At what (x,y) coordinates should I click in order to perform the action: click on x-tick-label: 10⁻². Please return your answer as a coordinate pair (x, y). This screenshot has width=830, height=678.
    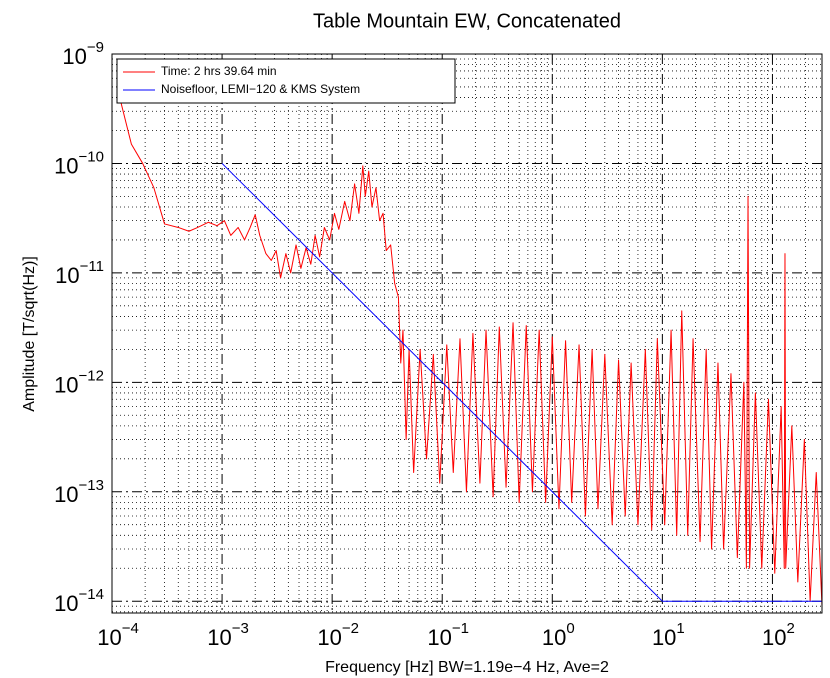
    Looking at the image, I should click on (338, 635).